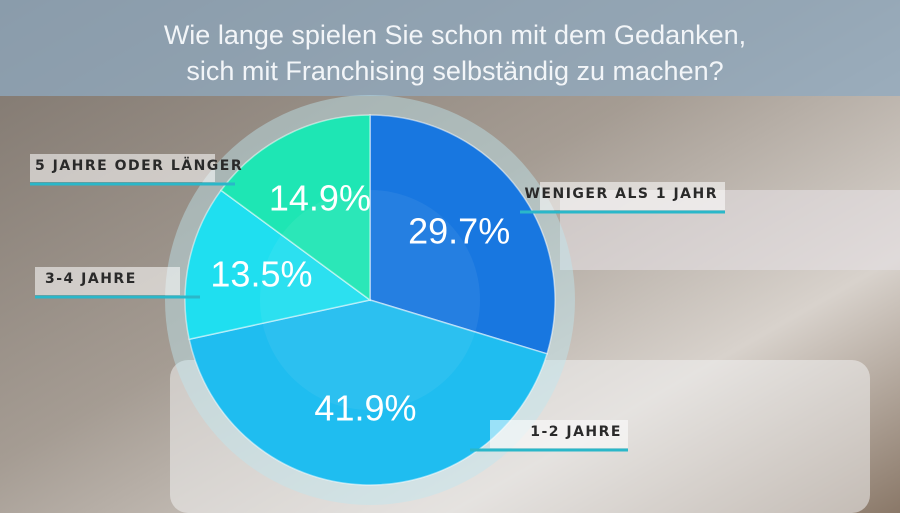 This screenshot has height=513, width=900. I want to click on value-label: 14.9%, so click(320, 197).